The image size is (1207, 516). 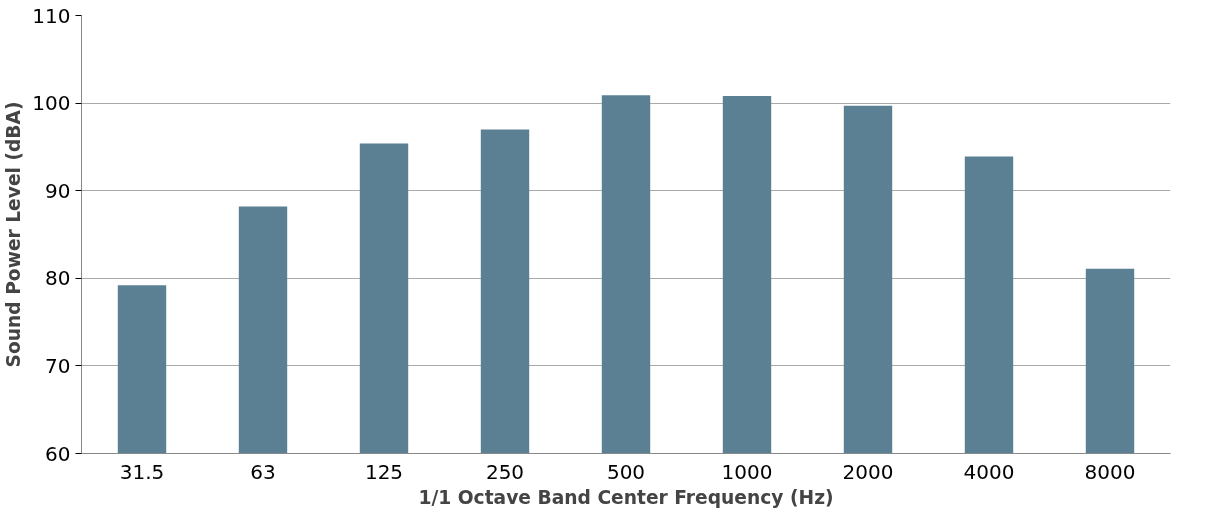 What do you see at coordinates (51, 103) in the screenshot?
I see `y-tick-label: 100` at bounding box center [51, 103].